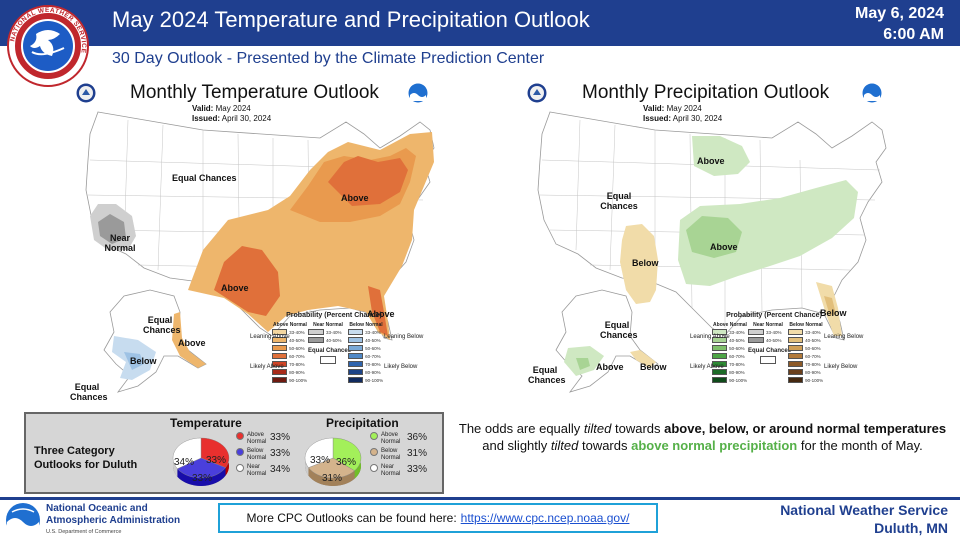 The height and width of the screenshot is (540, 960). What do you see at coordinates (770, 356) in the screenshot?
I see `precip-legend-near-column: 33-40% 40-50% Equal Chances` at bounding box center [770, 356].